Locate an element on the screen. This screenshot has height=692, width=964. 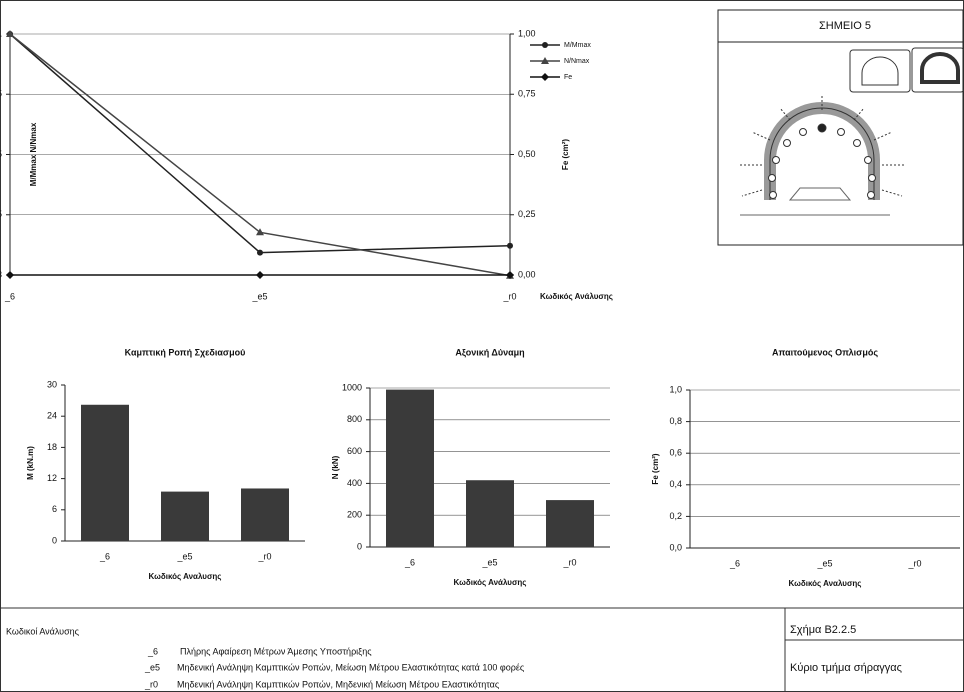
chart-title: Απαιτούμενος Οπλισμός is located at coordinates (825, 352).